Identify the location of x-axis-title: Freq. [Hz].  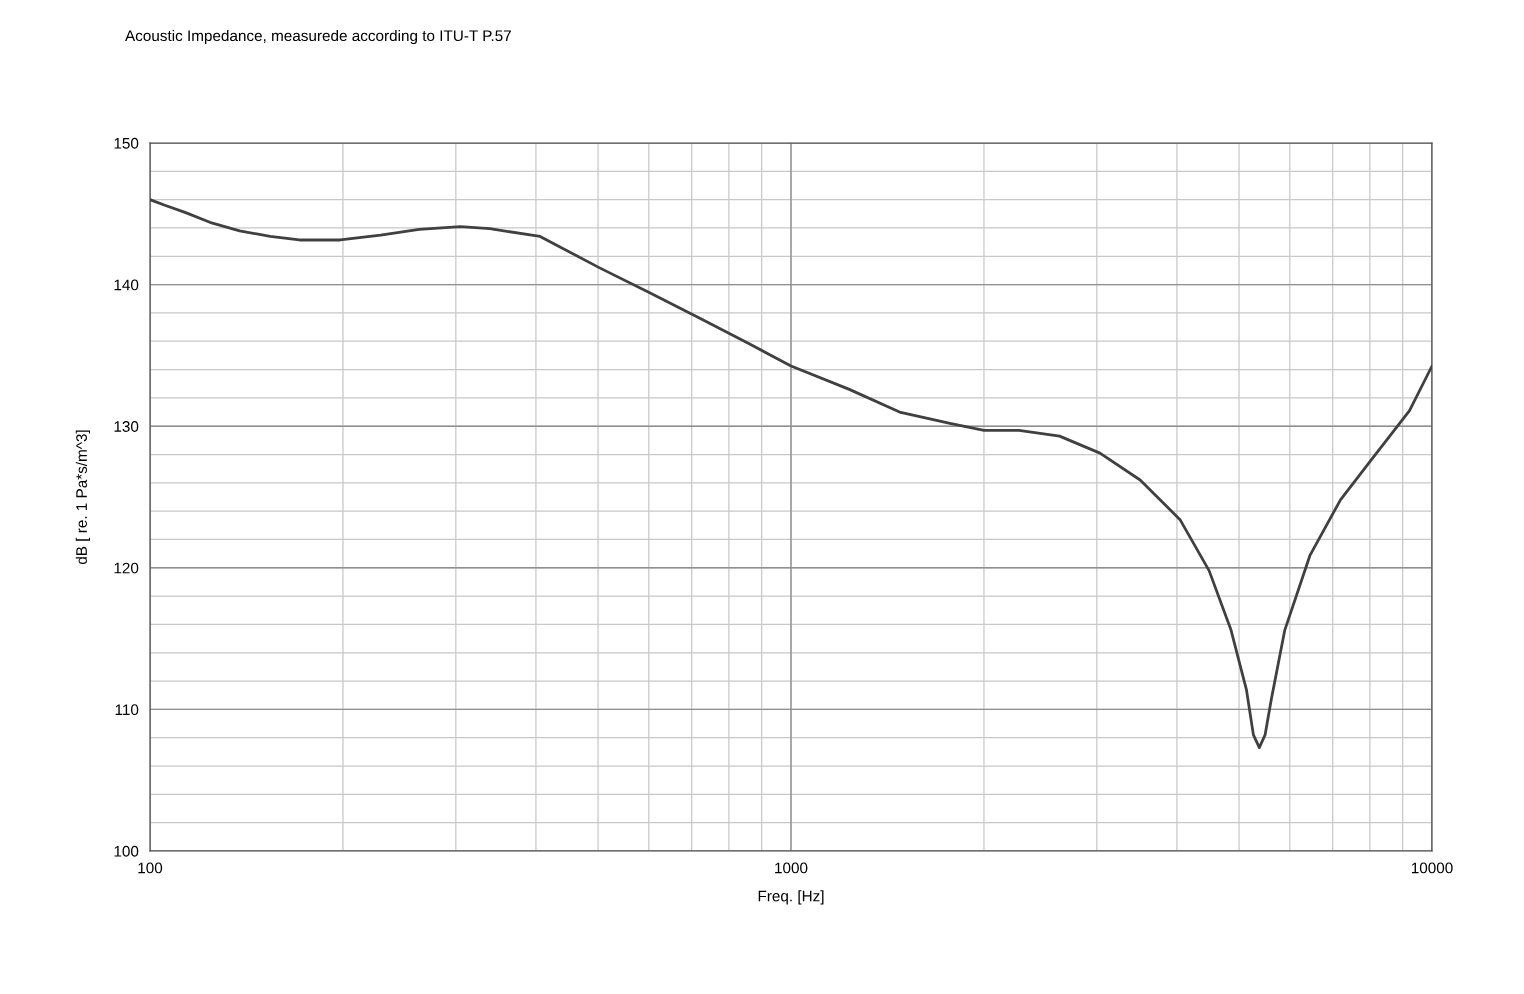
(791, 897).